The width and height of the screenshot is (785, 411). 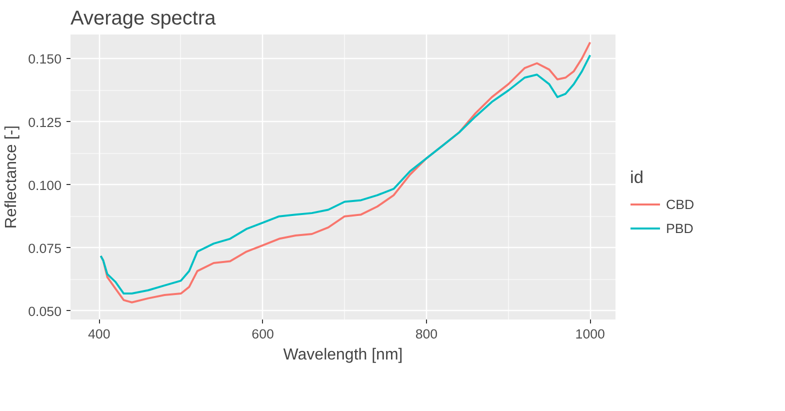 I want to click on y-tick-label: 0.075, so click(x=45, y=248).